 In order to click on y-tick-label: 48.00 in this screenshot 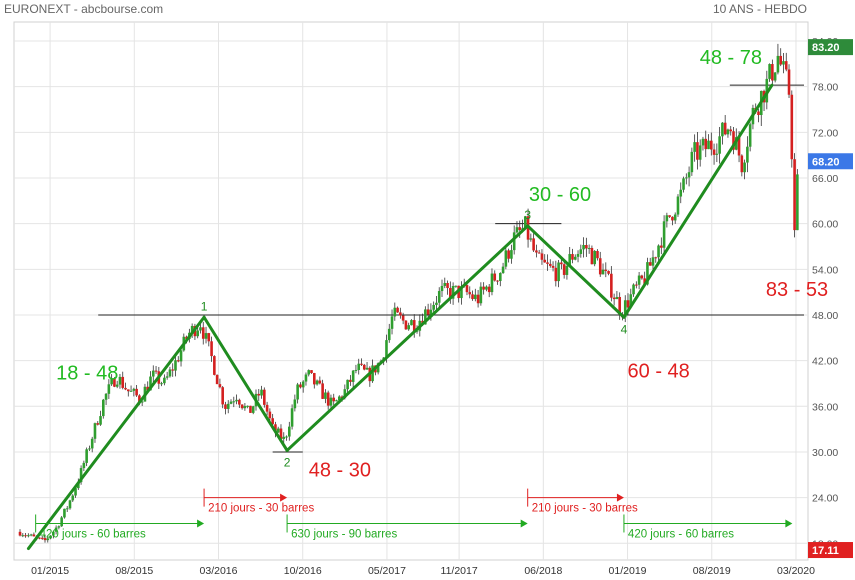, I will do `click(825, 316)`.